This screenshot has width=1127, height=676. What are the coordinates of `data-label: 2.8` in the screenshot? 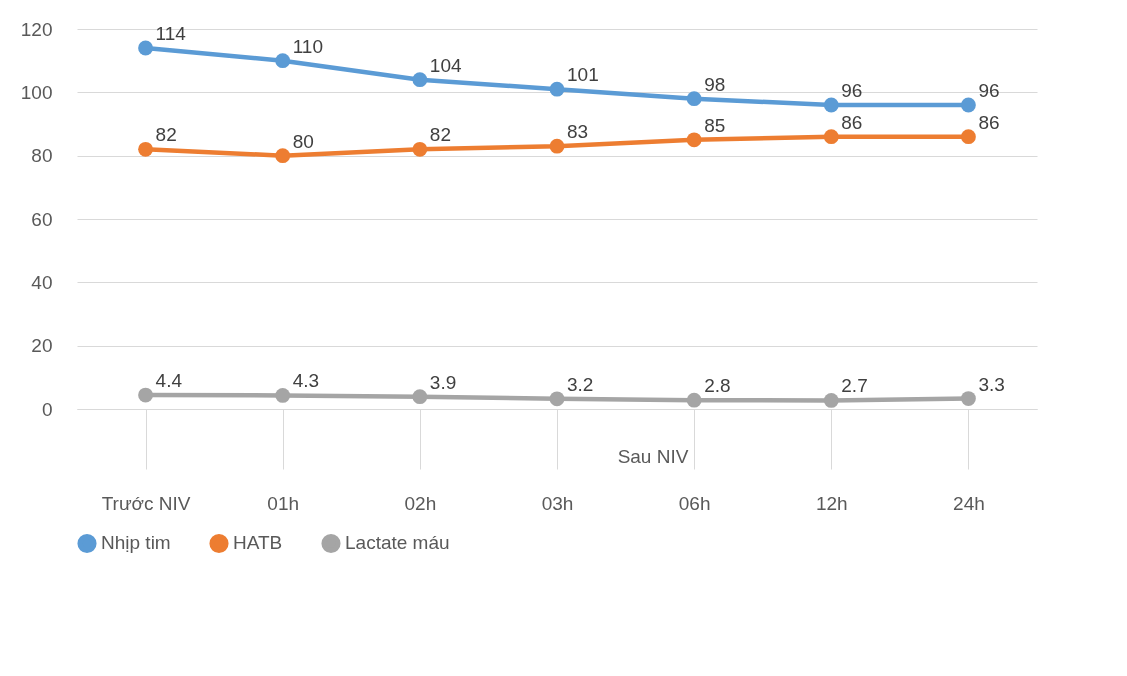 It's located at (717, 386).